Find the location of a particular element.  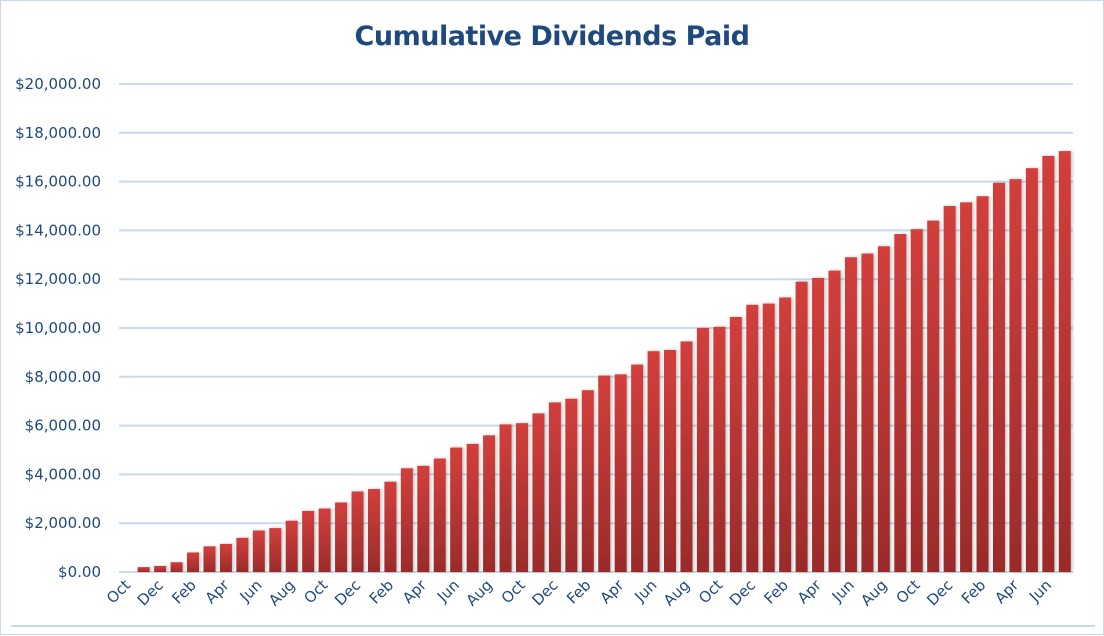

y-tick-label: $6,000.00 is located at coordinates (63, 426).